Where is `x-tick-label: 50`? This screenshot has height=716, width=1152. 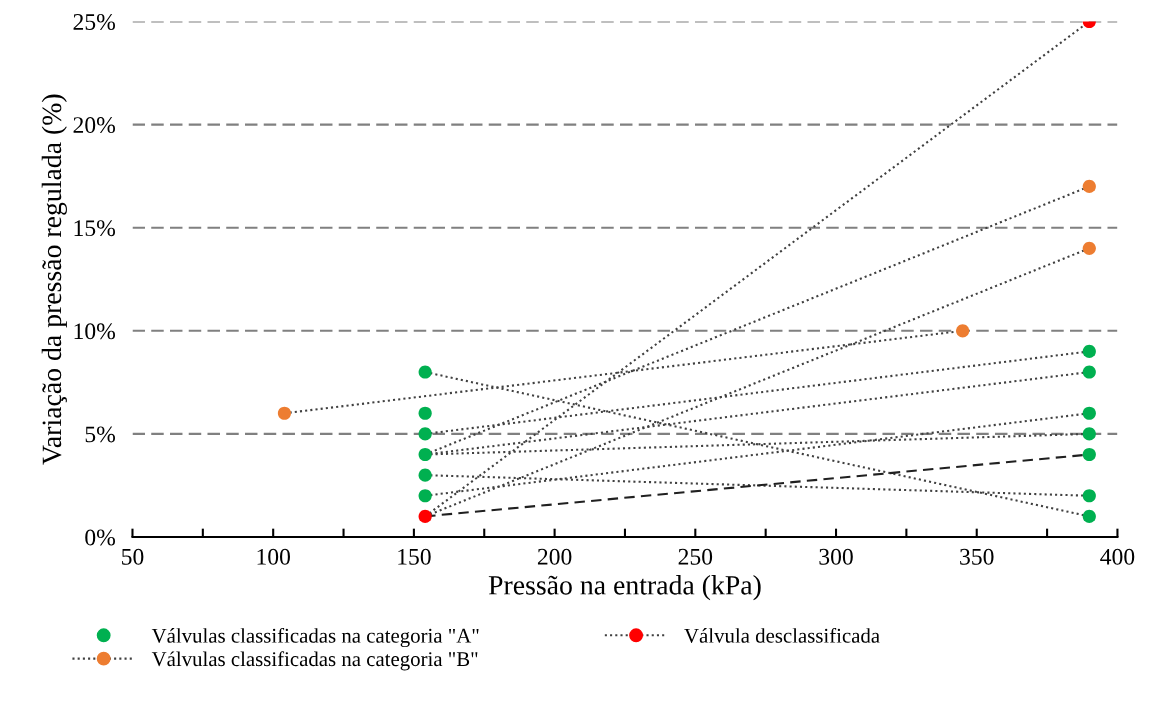 x-tick-label: 50 is located at coordinates (133, 556).